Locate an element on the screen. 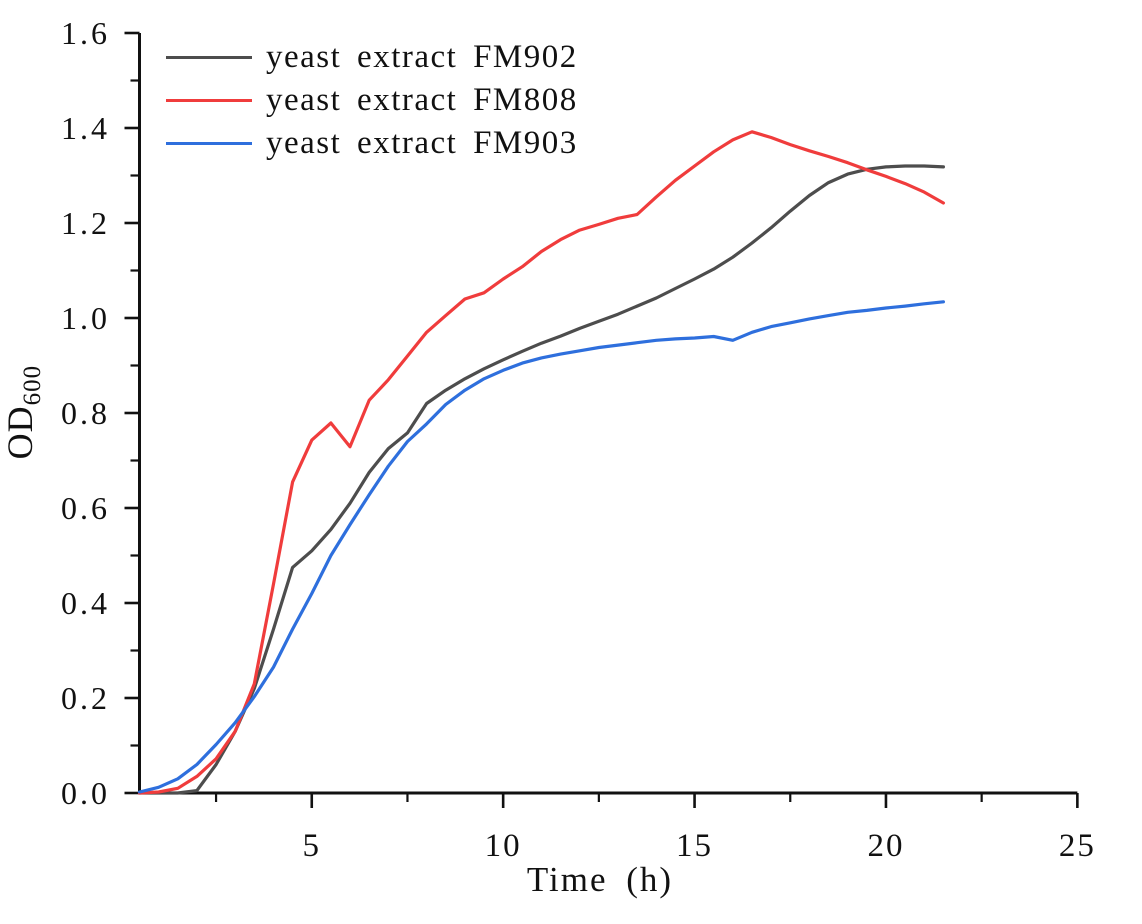  y-tick-label: 1.4 is located at coordinates (85, 128).